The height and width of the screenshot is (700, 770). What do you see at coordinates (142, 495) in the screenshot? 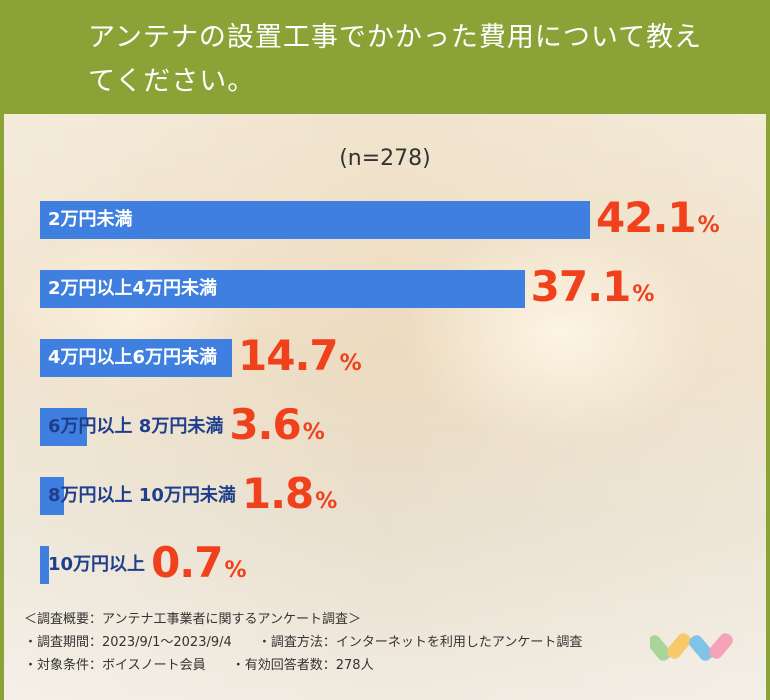
I see `bar-label: 8万円以上 10万円未満` at bounding box center [142, 495].